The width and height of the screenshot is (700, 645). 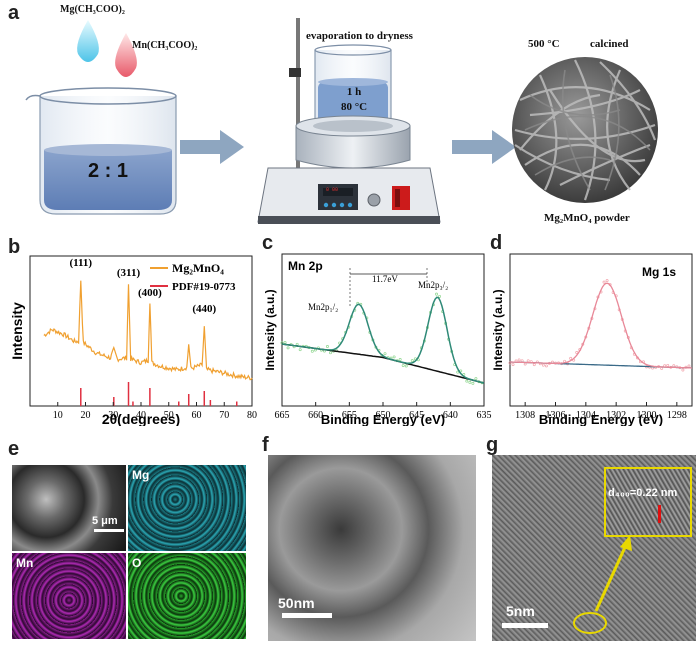 What do you see at coordinates (349, 415) in the screenshot?
I see `x-tick-label: 655` at bounding box center [349, 415].